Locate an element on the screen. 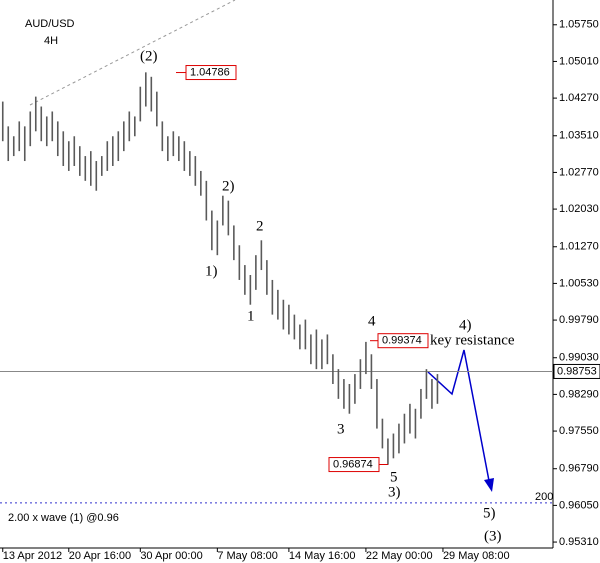 This screenshot has height=563, width=600. current-price-box is located at coordinates (576, 371).